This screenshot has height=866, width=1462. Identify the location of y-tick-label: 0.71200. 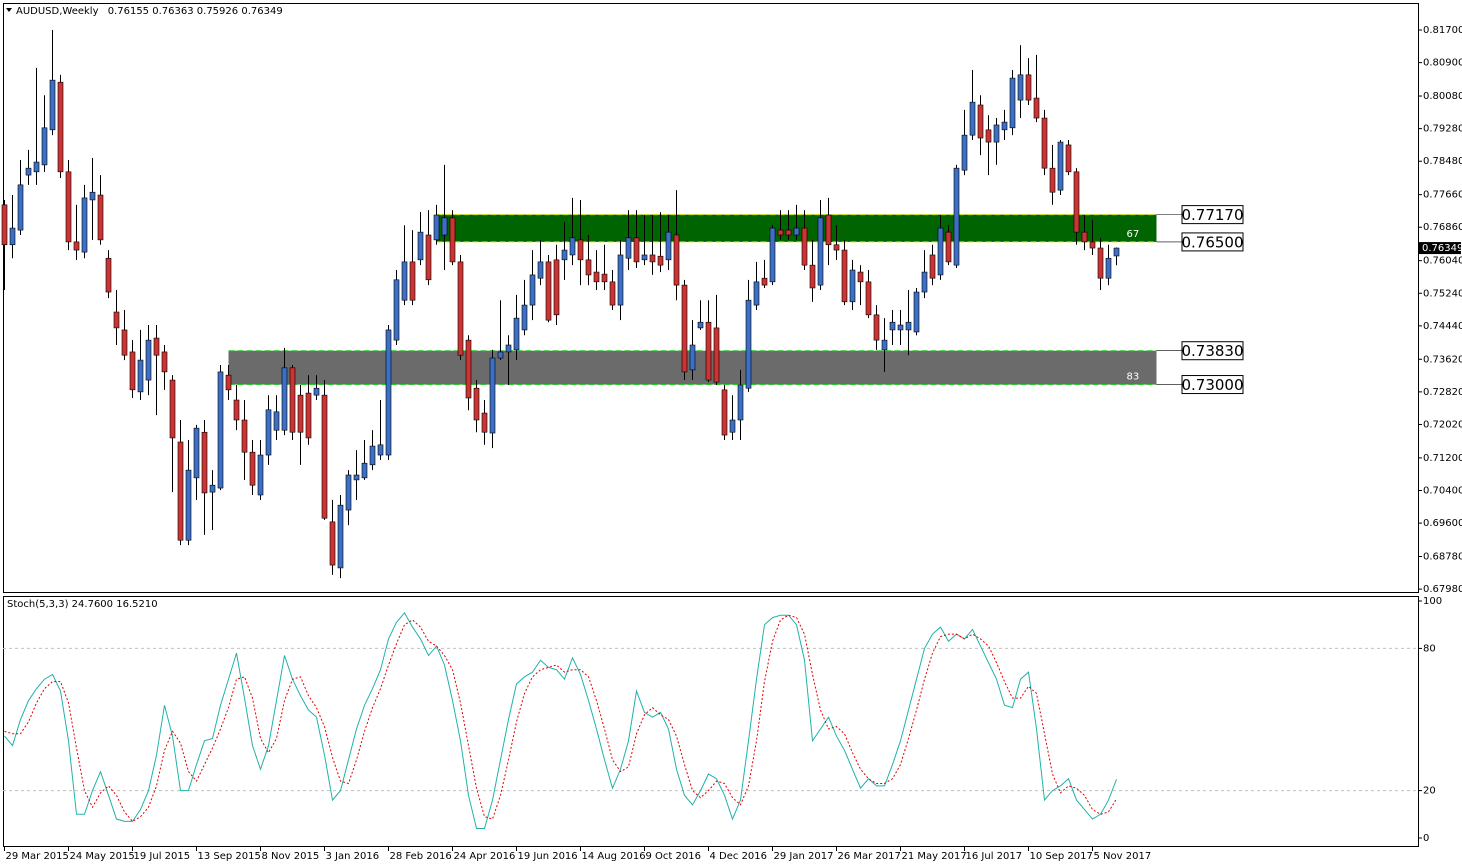
(1442, 458).